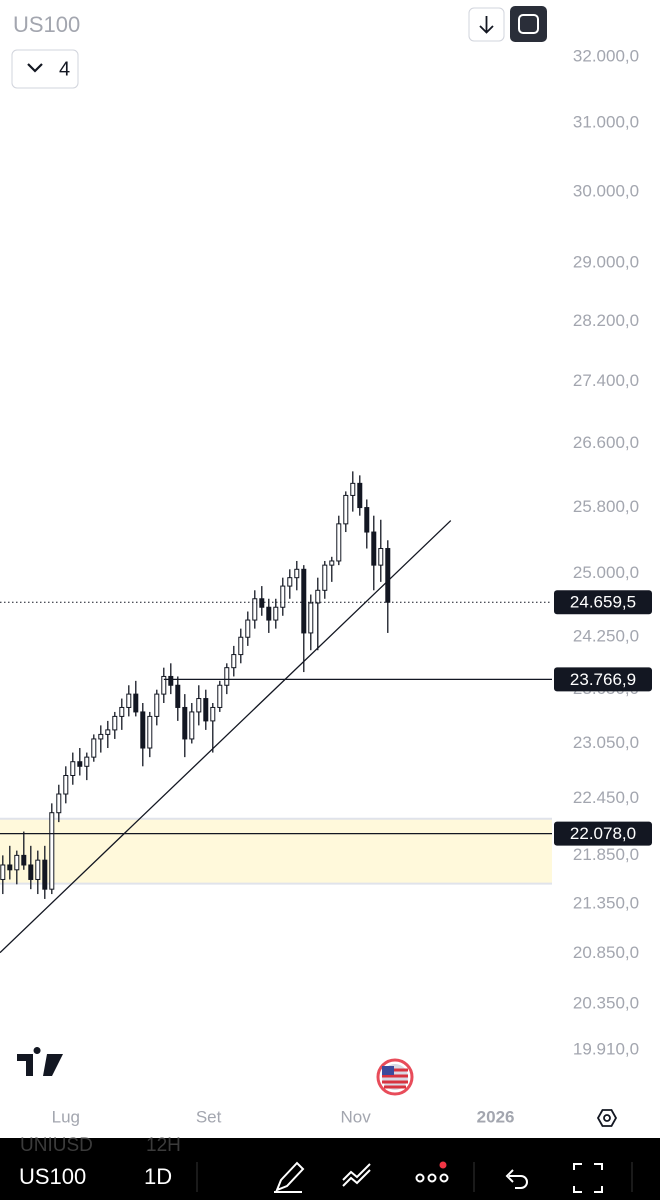  Describe the element at coordinates (443, 1165) in the screenshot. I see `notification-dot` at that location.